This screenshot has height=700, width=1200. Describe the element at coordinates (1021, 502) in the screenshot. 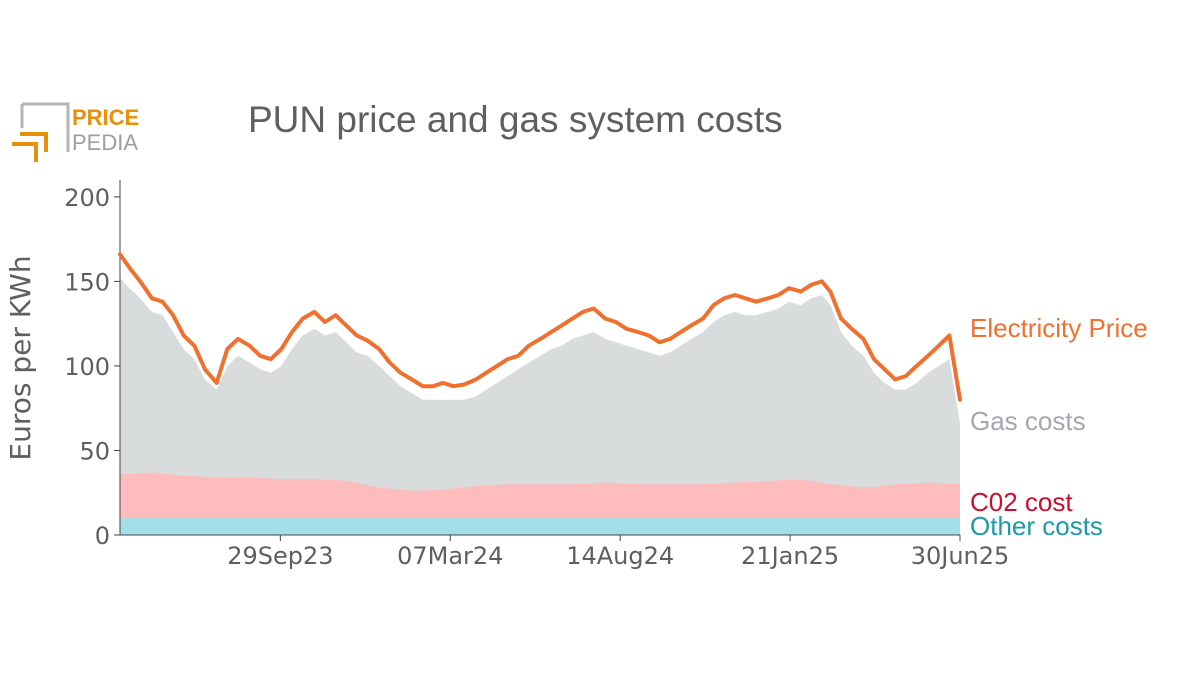

I see `series-label-c02-cost: C02 cost` at that location.